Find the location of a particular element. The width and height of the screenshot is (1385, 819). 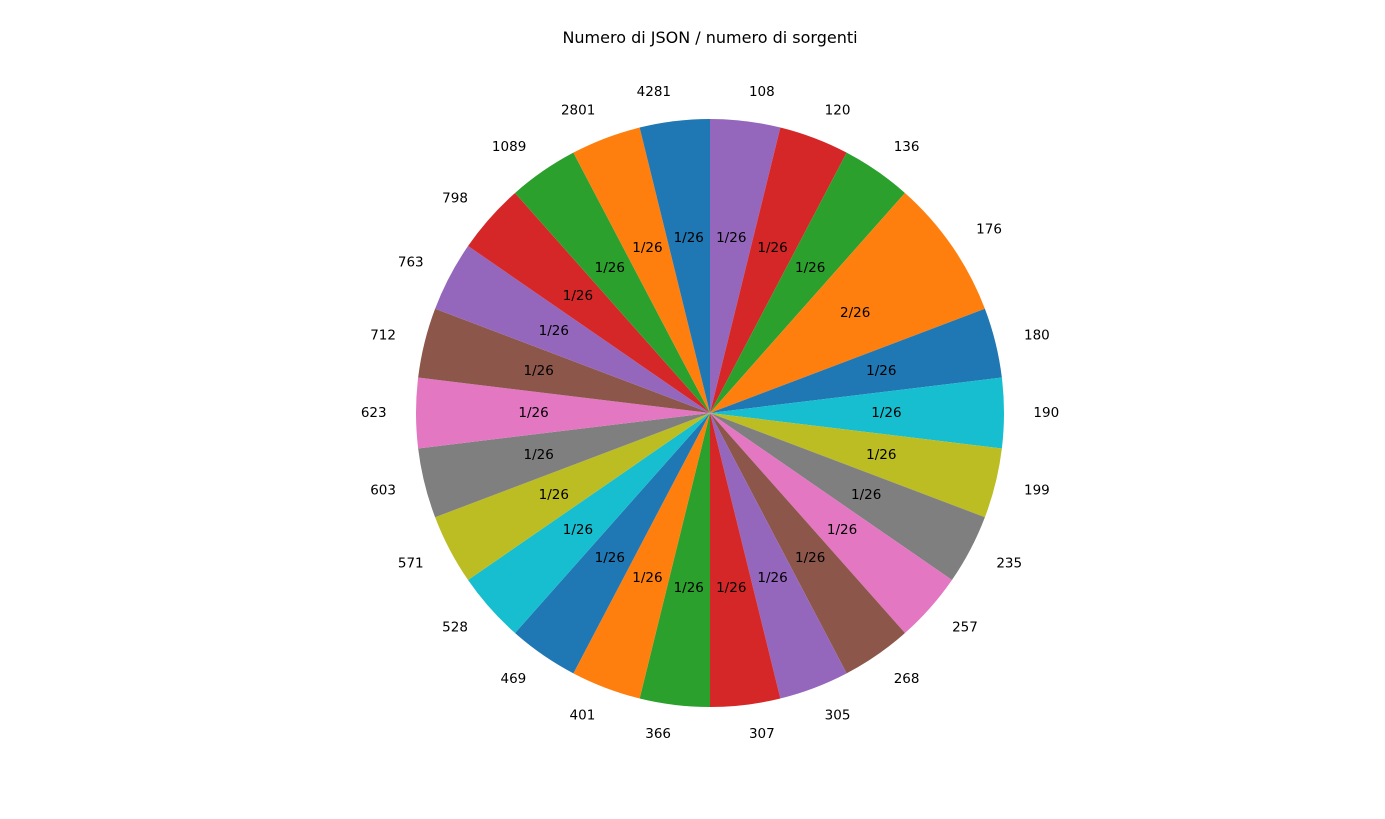

slice-fraction-label-268: 1/26 is located at coordinates (810, 558).